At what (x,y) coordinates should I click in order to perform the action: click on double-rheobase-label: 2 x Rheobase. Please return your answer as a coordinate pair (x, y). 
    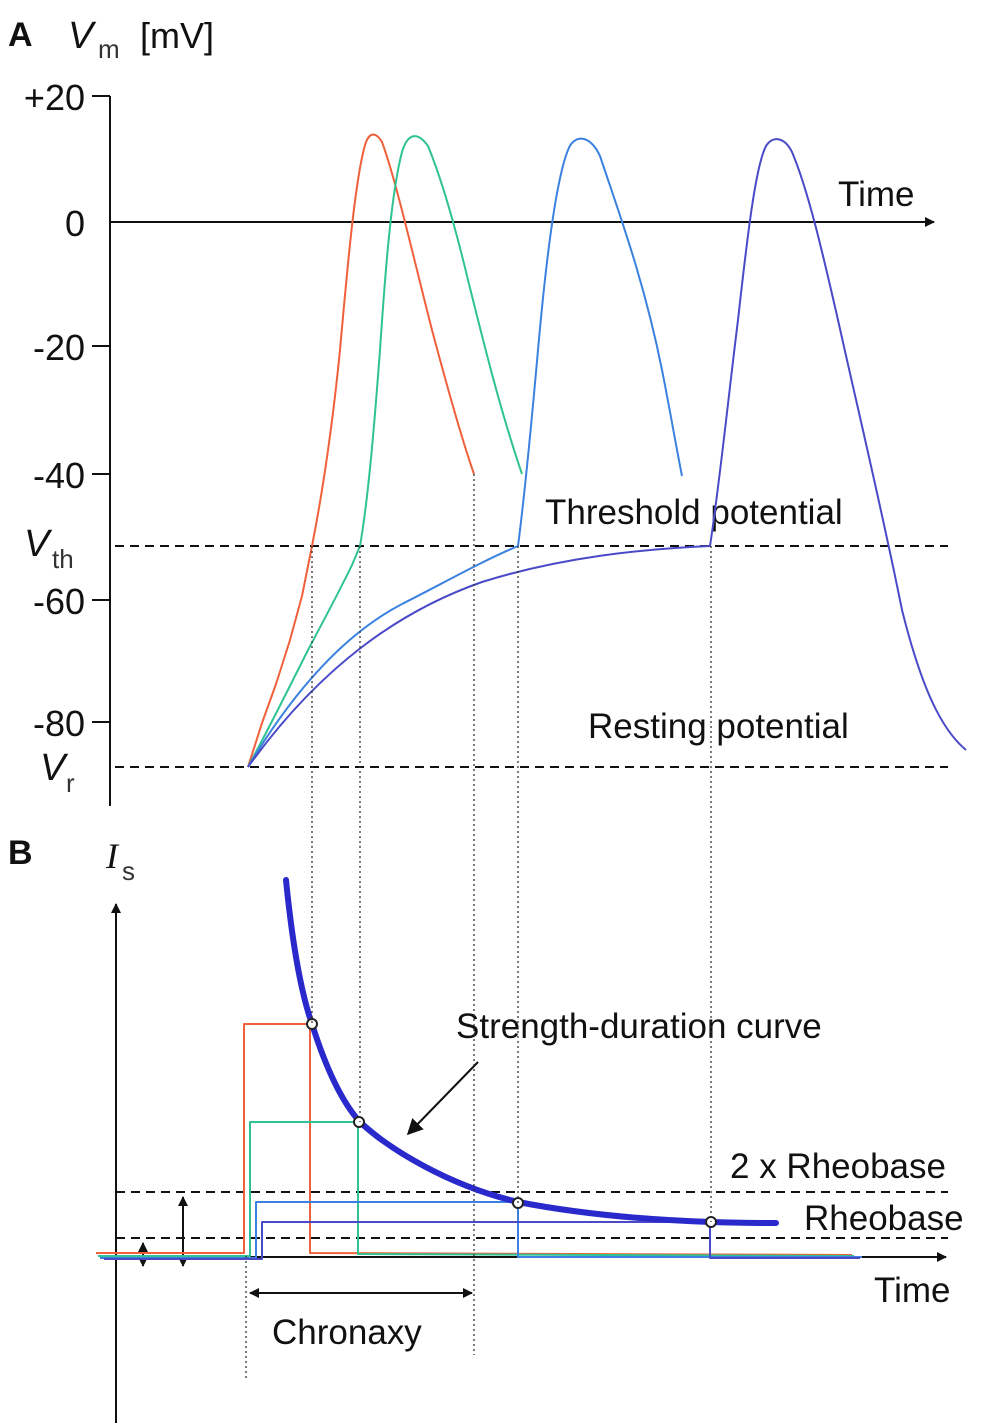
    Looking at the image, I should click on (838, 1166).